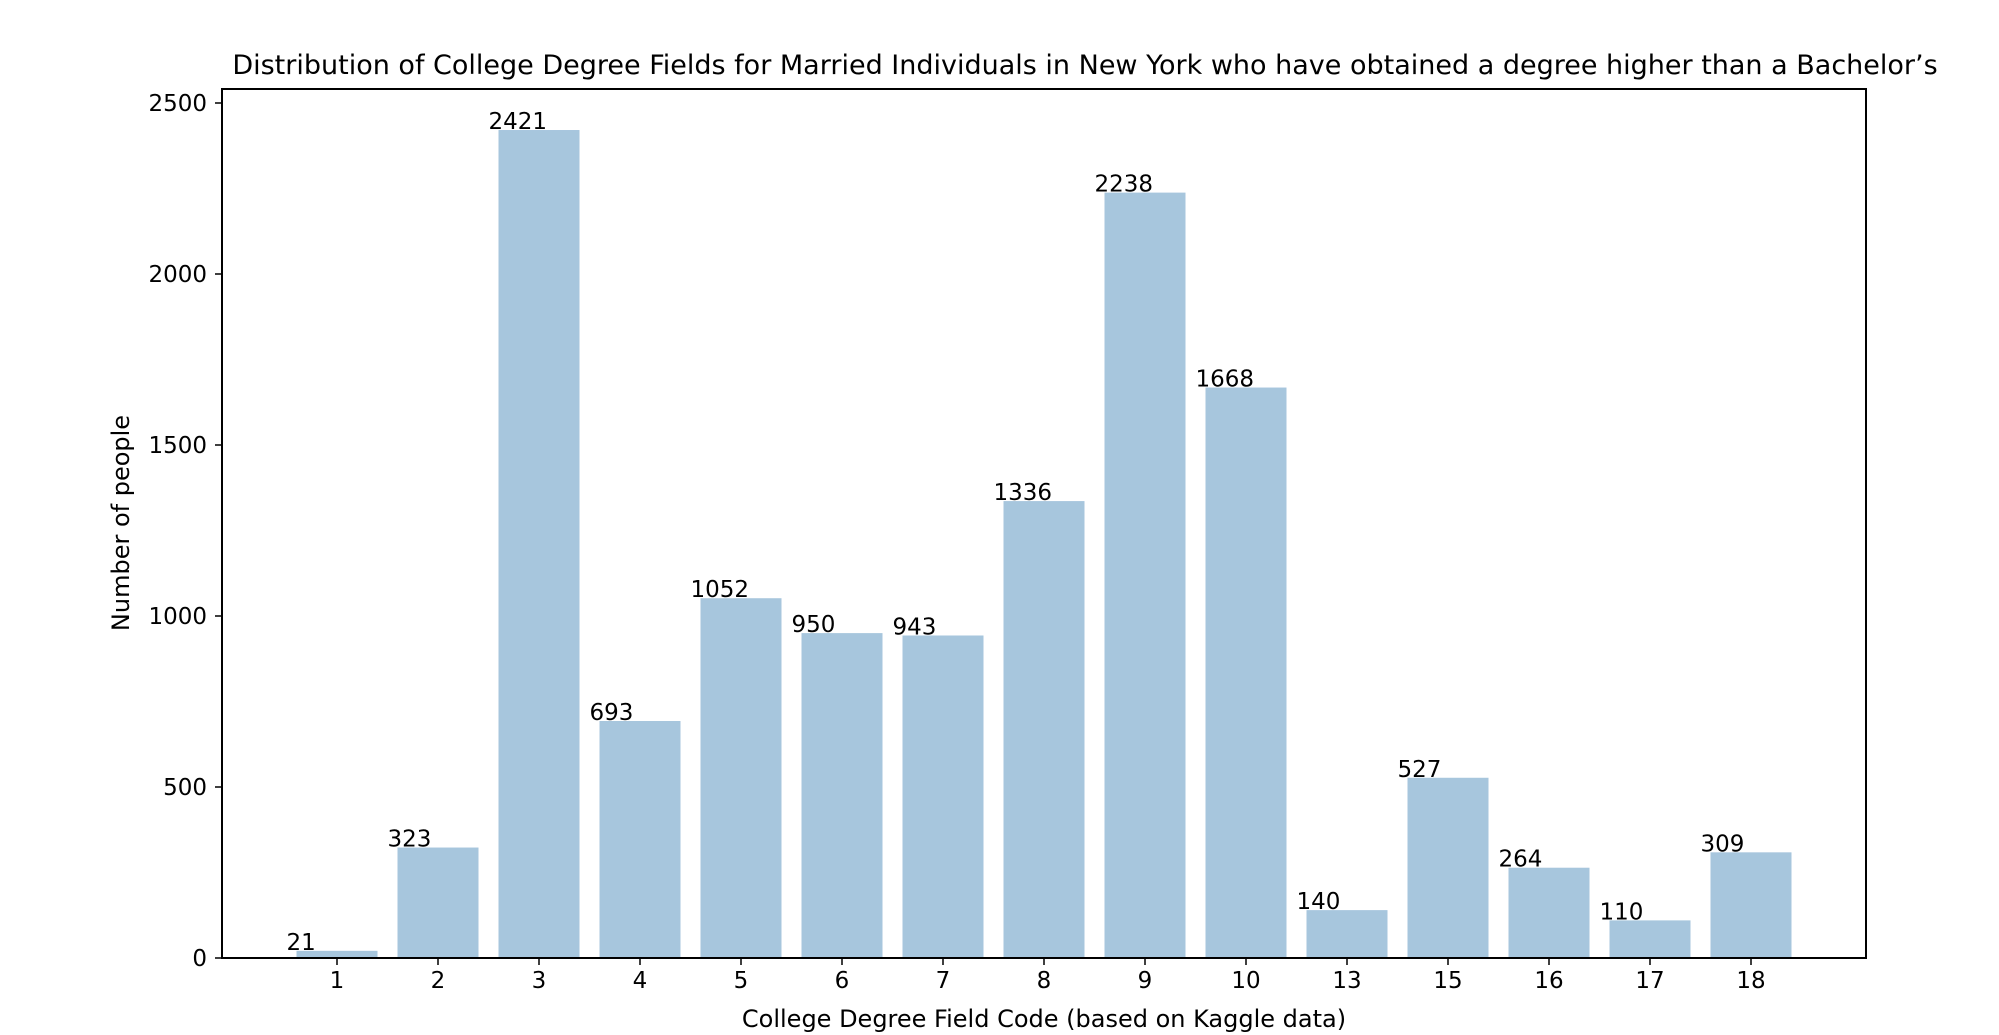 The width and height of the screenshot is (1999, 1035). Describe the element at coordinates (199, 959) in the screenshot. I see `y-tick-label-0: 0` at that location.